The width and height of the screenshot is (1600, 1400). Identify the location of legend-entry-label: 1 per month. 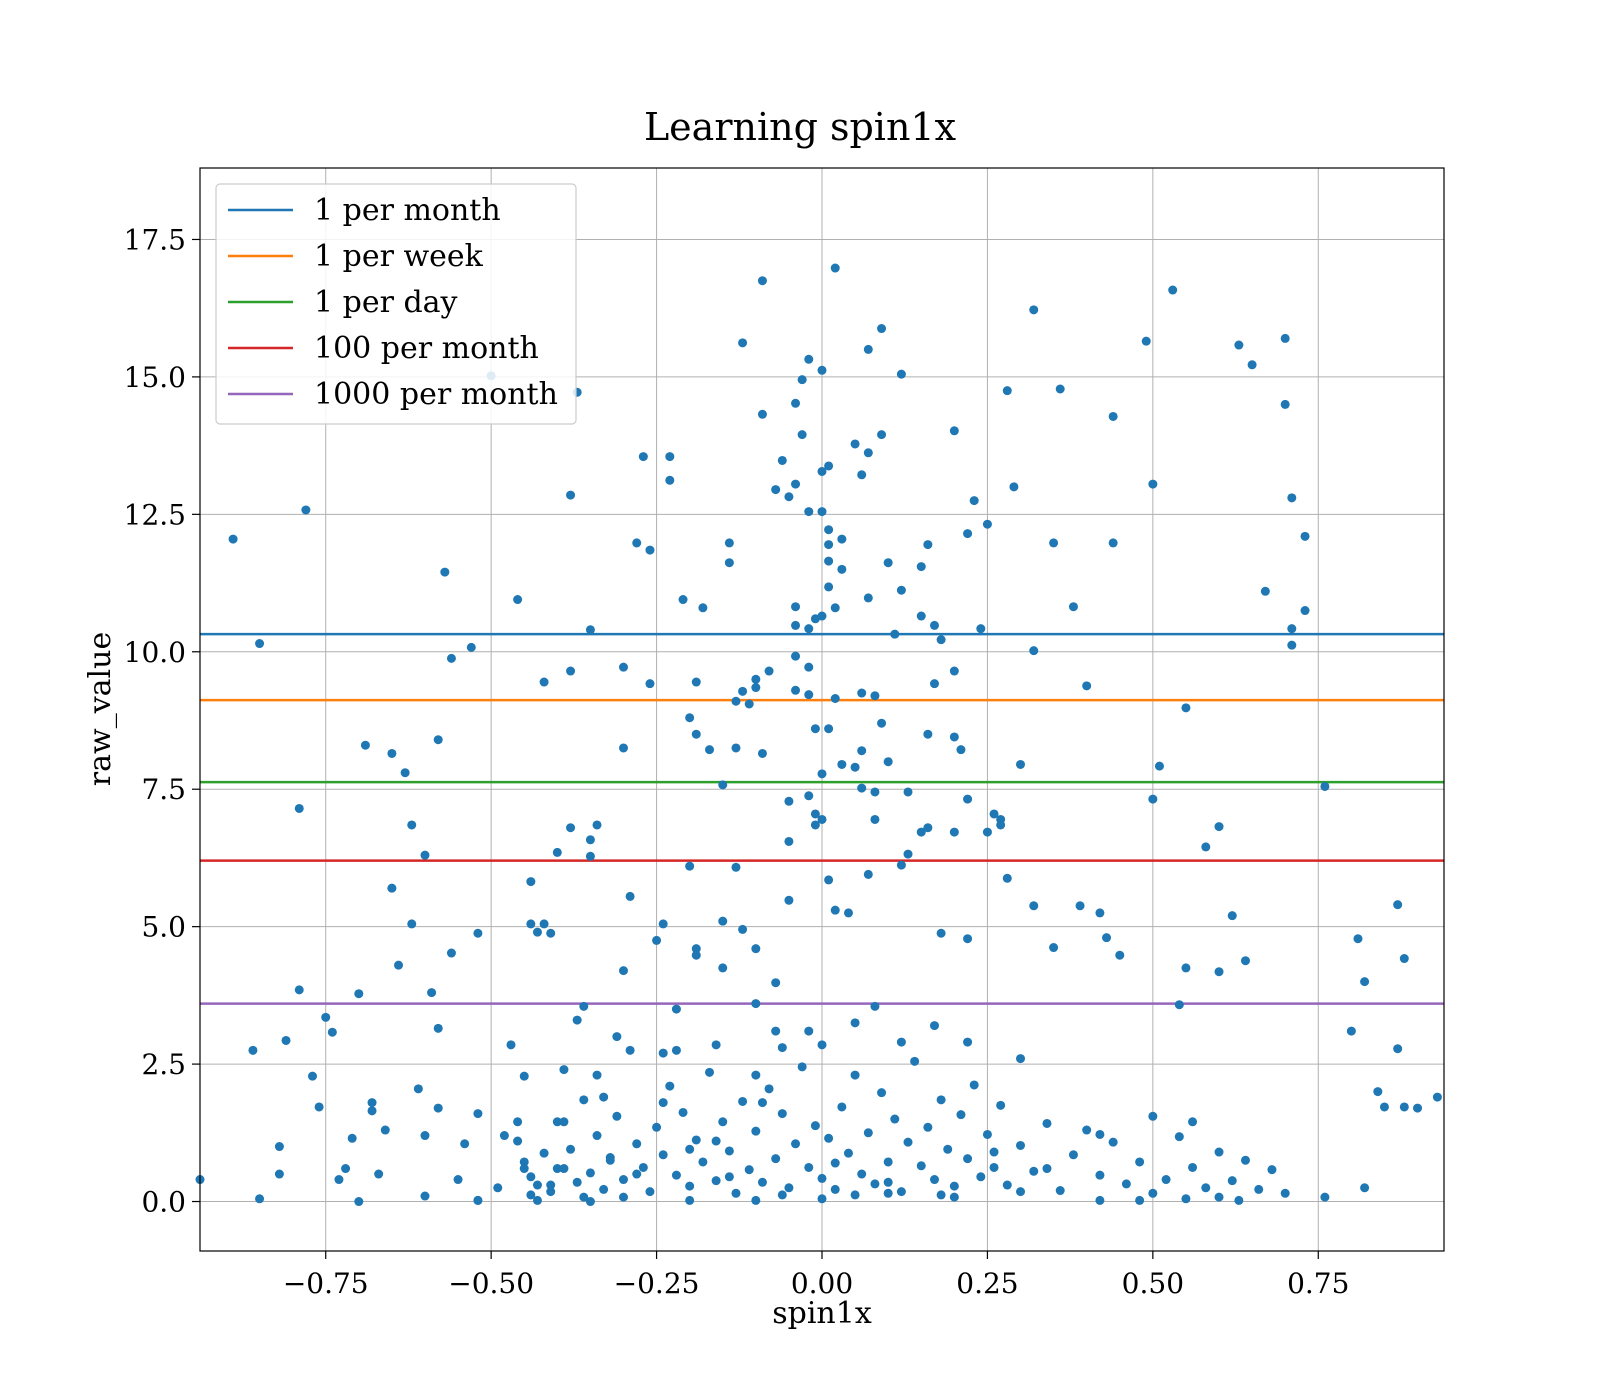
(407, 210).